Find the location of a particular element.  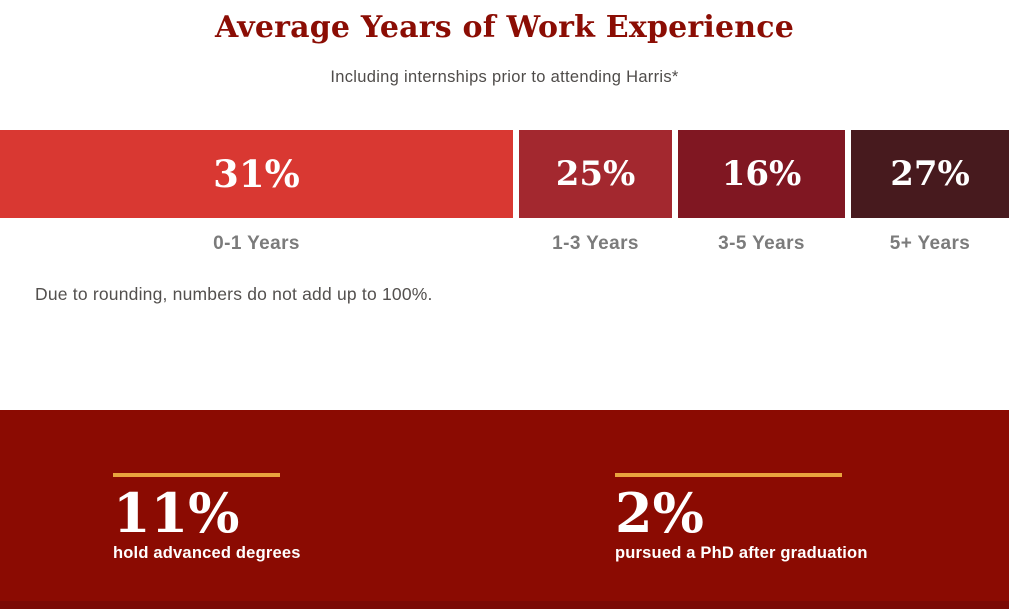

stat-advanced-degrees: 11% hold advanced degrees is located at coordinates (207, 518).